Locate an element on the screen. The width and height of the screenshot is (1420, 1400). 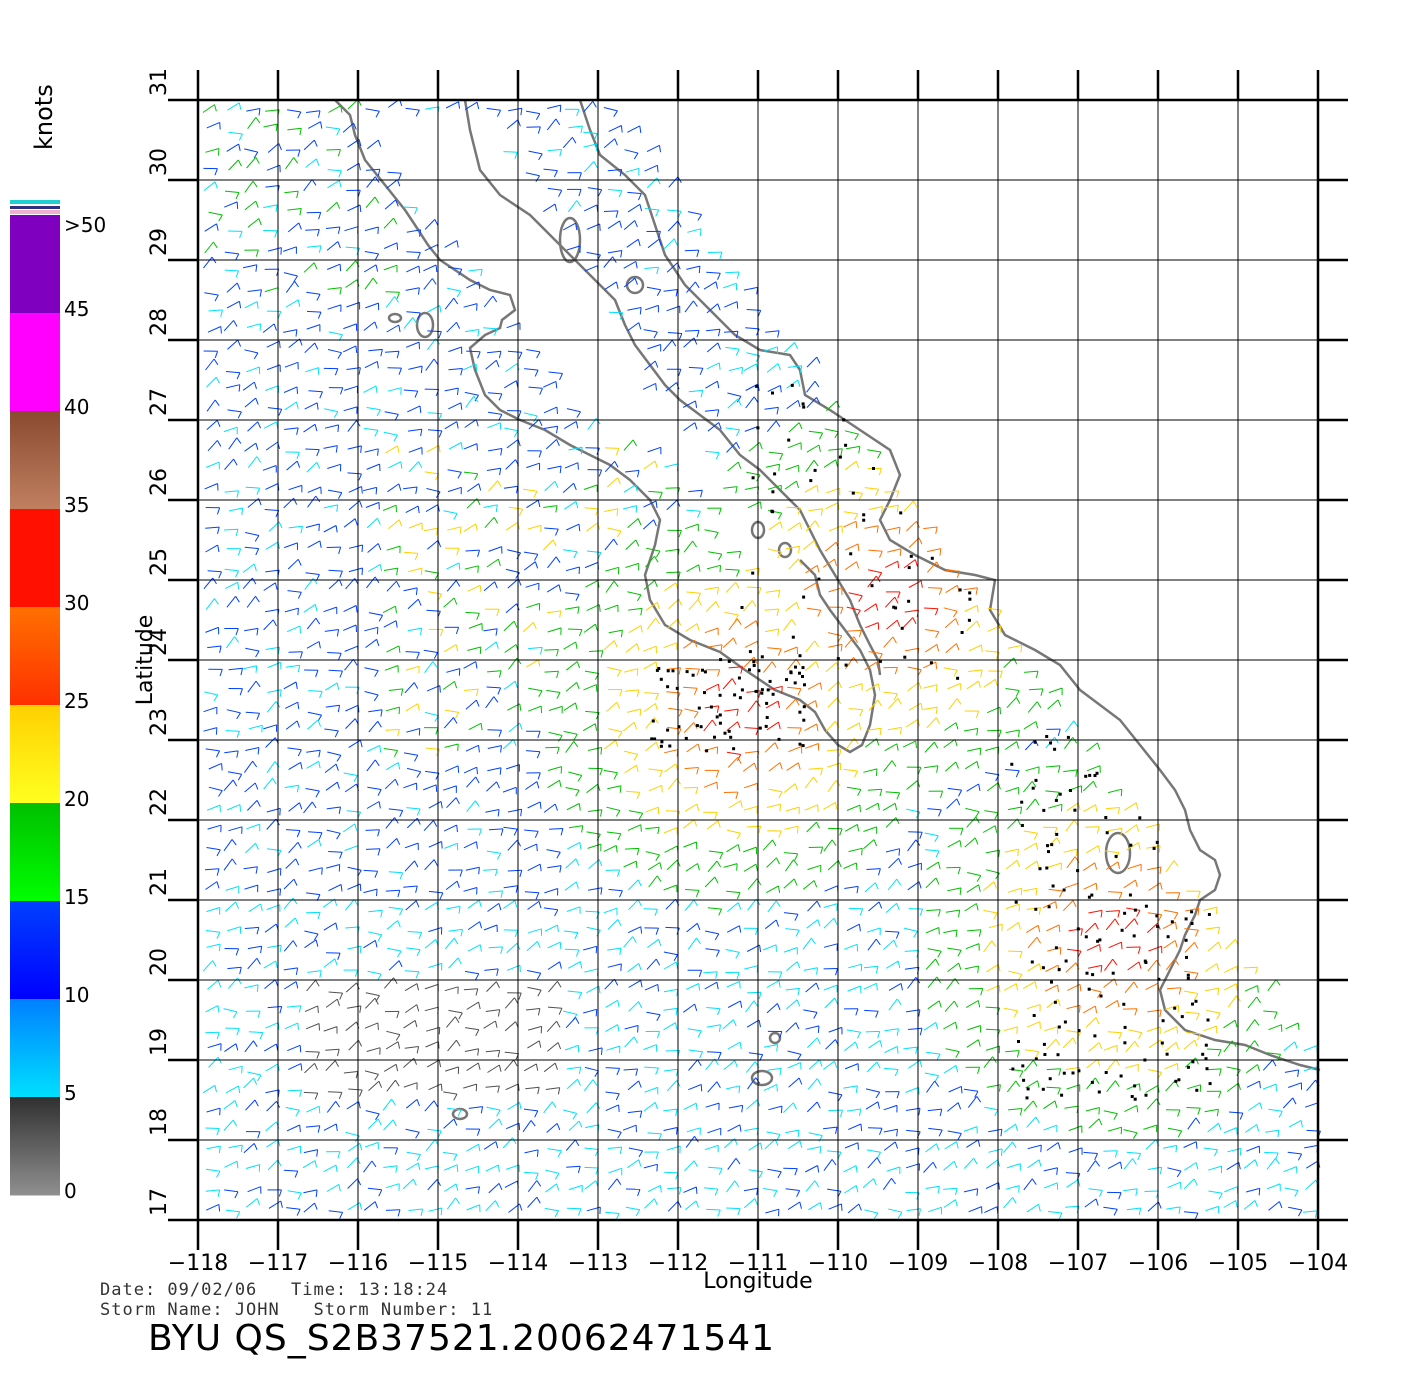
x-tick-label: −114 is located at coordinates (518, 1263).